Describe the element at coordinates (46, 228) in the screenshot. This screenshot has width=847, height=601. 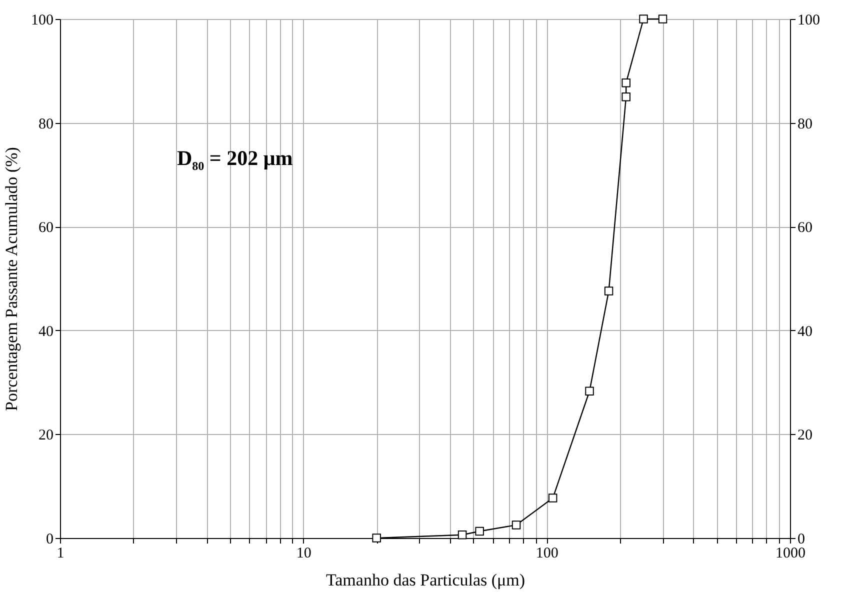
I see `y-tick-label: 60` at that location.